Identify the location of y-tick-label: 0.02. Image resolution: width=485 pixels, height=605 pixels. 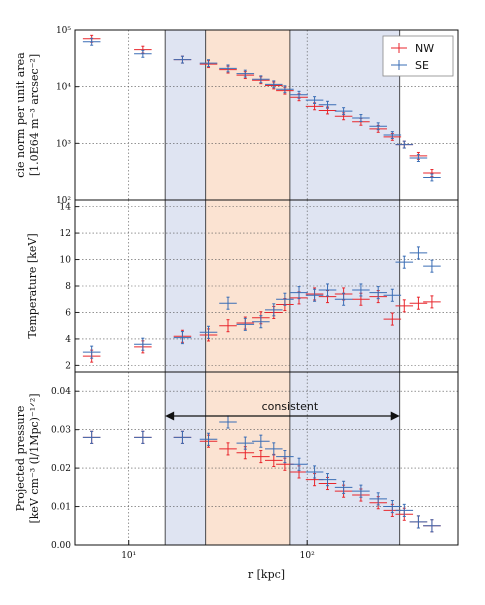
(61, 469).